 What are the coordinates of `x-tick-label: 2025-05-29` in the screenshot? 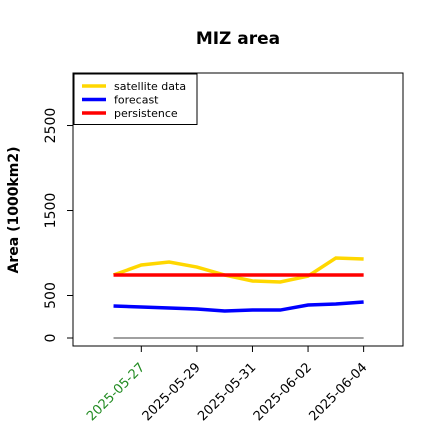 It's located at (172, 392).